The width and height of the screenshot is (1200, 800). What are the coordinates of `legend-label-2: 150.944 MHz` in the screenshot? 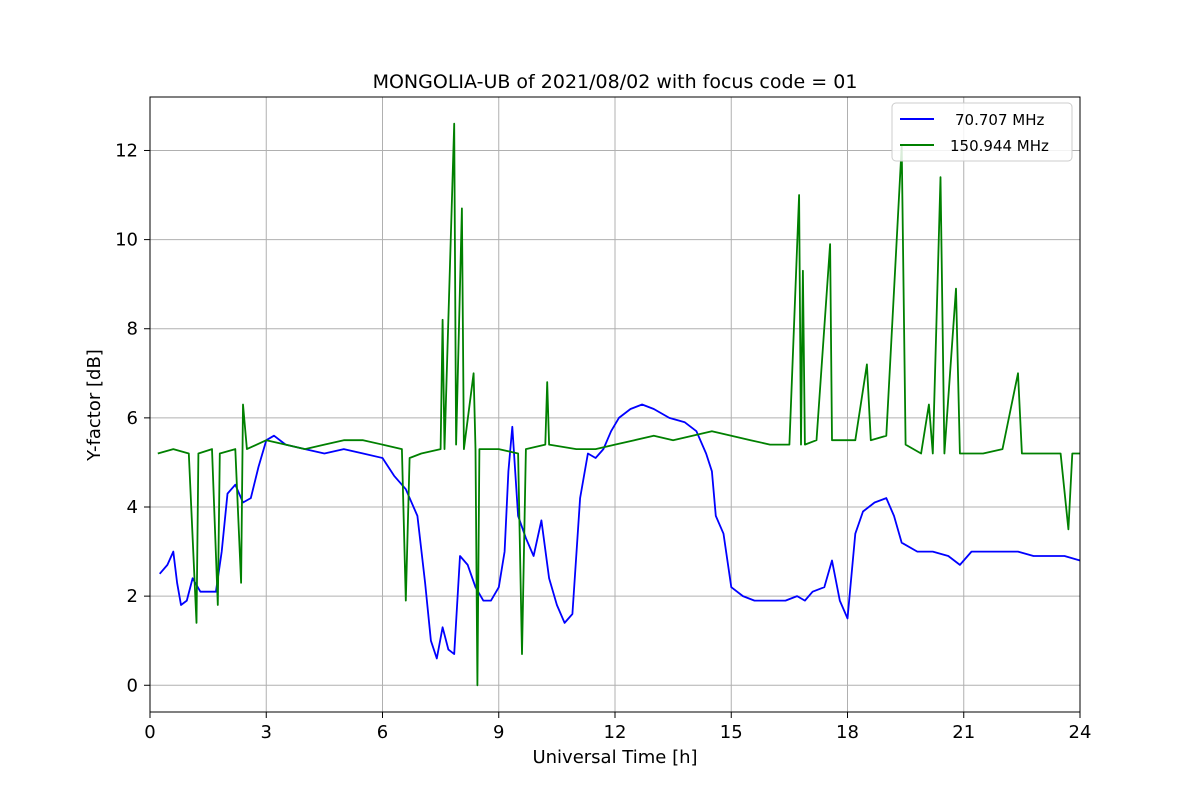 It's located at (999, 146).